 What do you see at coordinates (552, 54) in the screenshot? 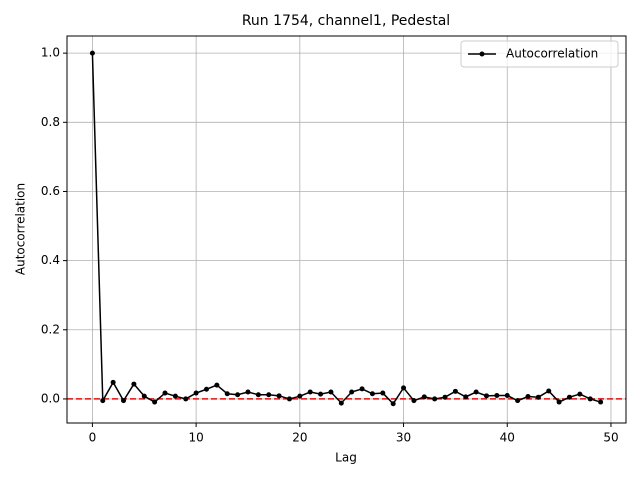
I see `legend-label: Autocorrelation` at bounding box center [552, 54].